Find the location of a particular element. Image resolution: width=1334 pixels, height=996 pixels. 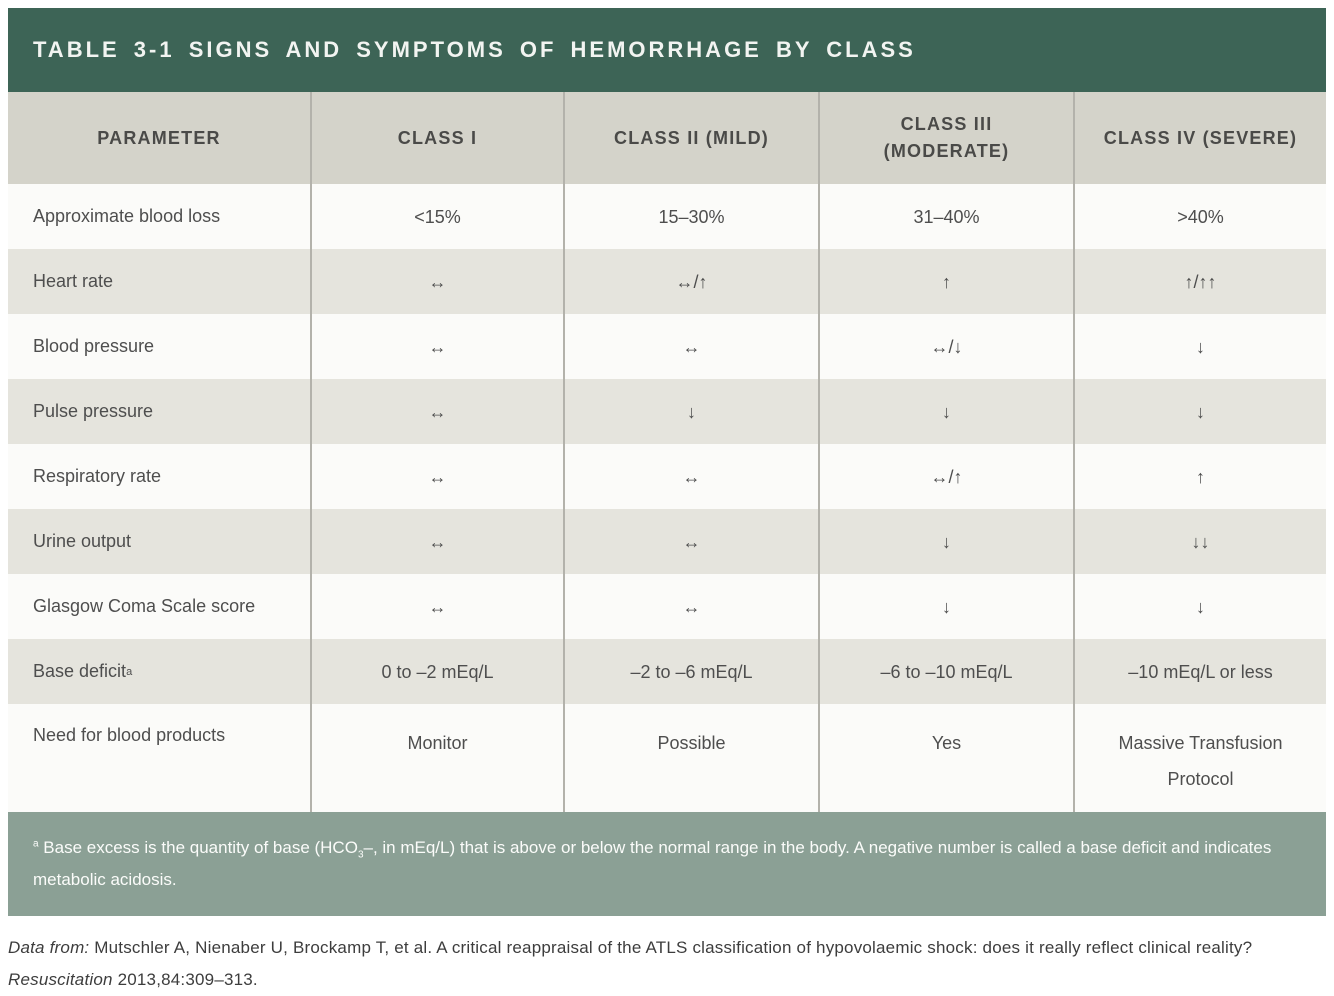

parameter-label: Base deficit is located at coordinates (80, 671).